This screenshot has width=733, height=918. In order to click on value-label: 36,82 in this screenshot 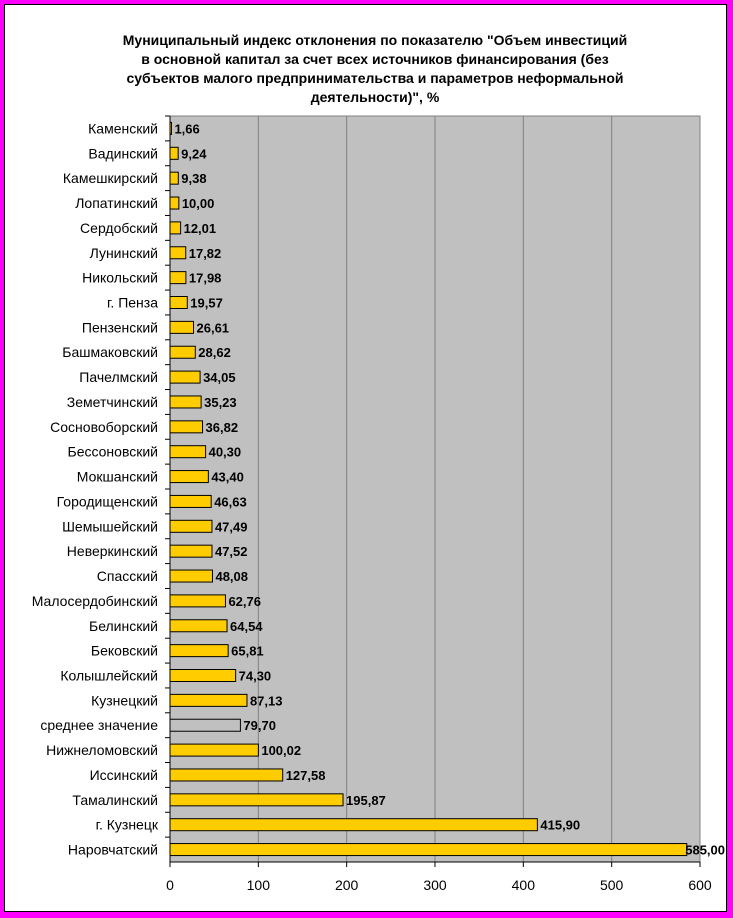, I will do `click(222, 427)`.